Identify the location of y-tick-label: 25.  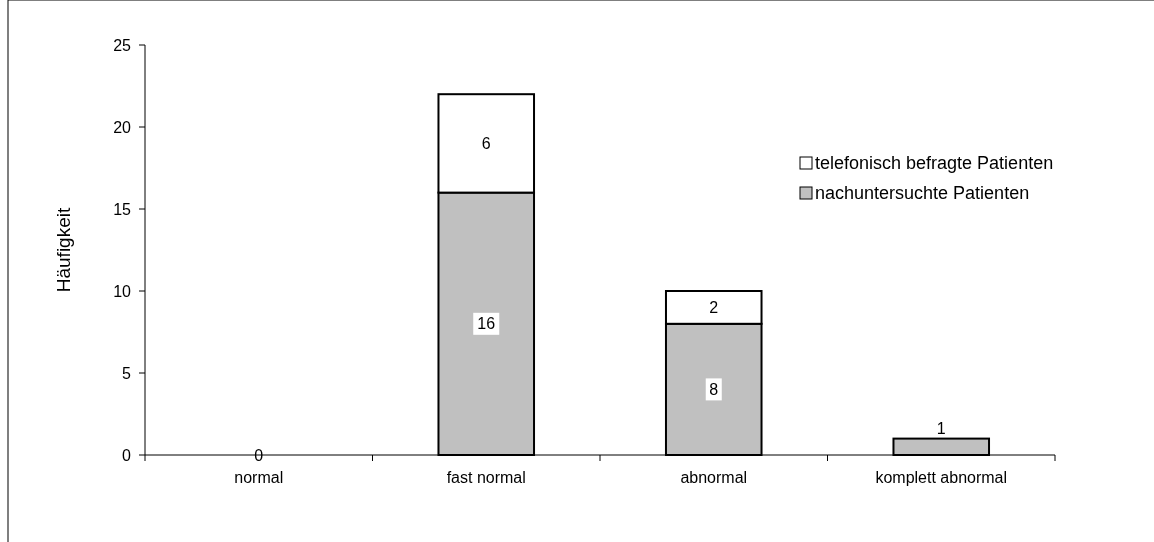
(122, 45).